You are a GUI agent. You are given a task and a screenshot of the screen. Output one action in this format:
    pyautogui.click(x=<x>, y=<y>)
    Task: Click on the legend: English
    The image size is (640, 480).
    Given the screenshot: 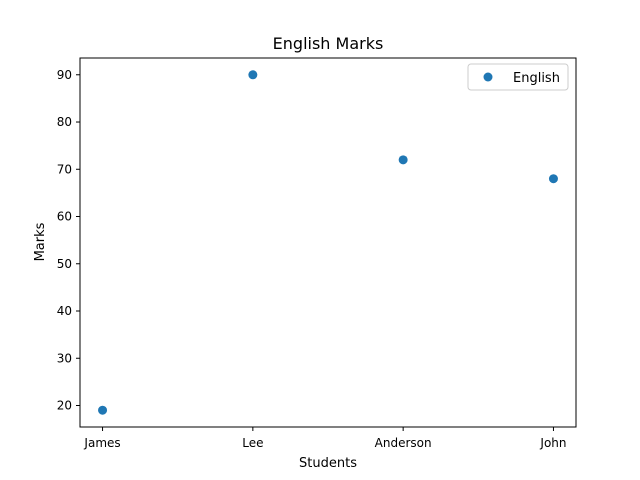 What is the action you would take?
    pyautogui.click(x=518, y=77)
    